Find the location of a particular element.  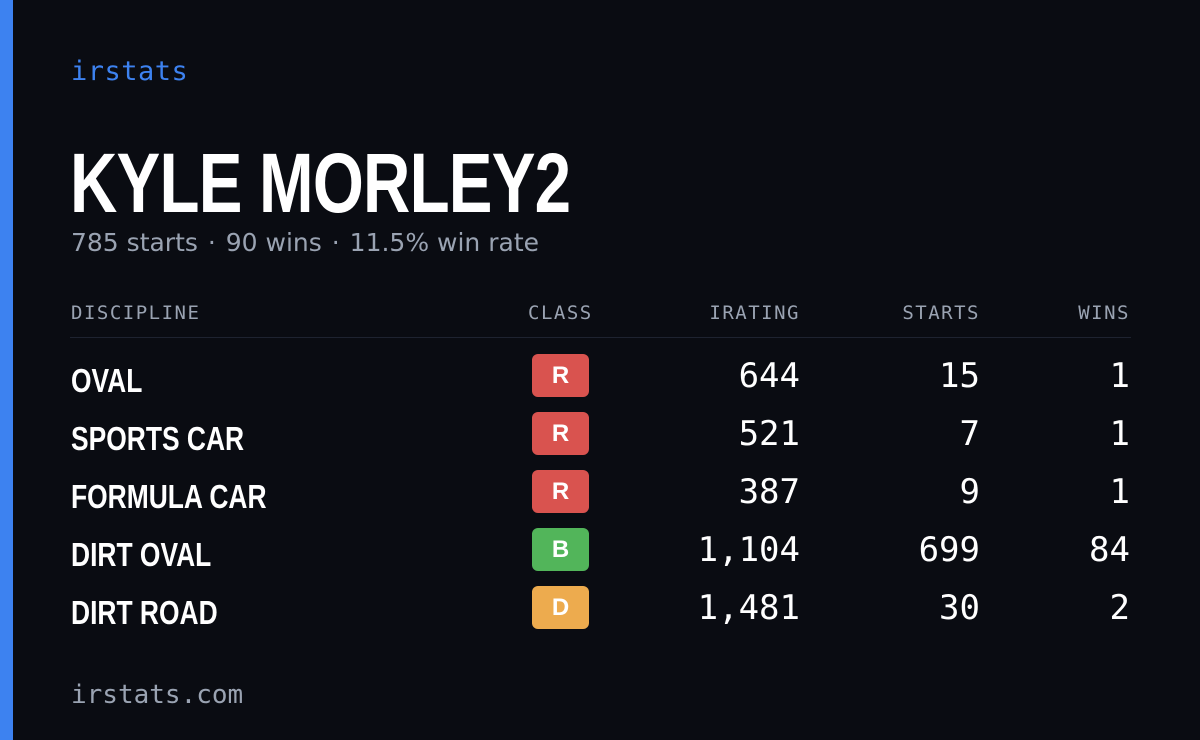

class-badge: D is located at coordinates (560, 607).